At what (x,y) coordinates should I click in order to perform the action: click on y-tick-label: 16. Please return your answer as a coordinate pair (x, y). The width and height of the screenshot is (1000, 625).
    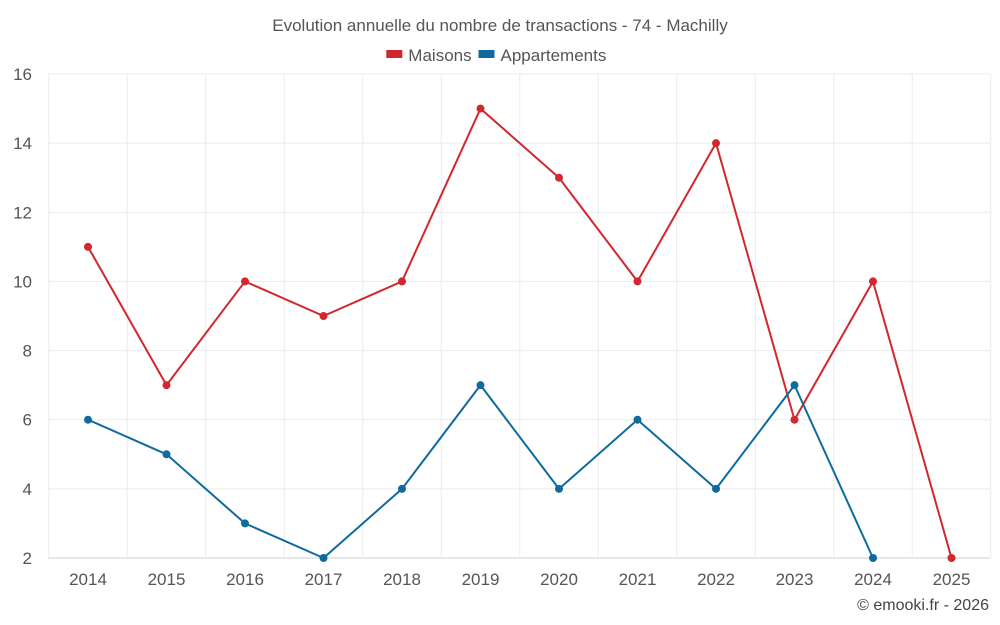
    Looking at the image, I should click on (22, 74).